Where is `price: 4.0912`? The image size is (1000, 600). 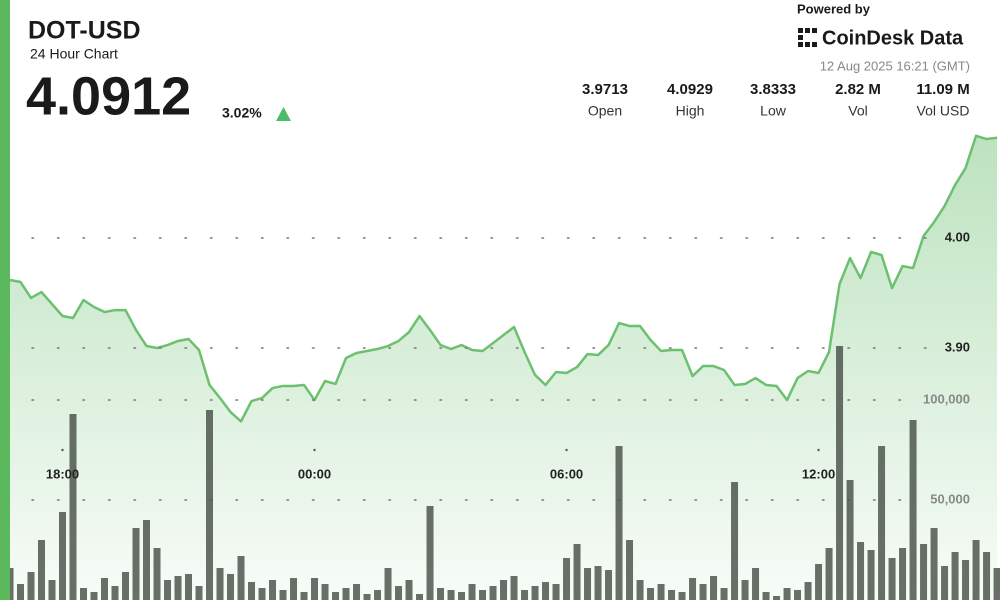 price: 4.0912 is located at coordinates (108, 96).